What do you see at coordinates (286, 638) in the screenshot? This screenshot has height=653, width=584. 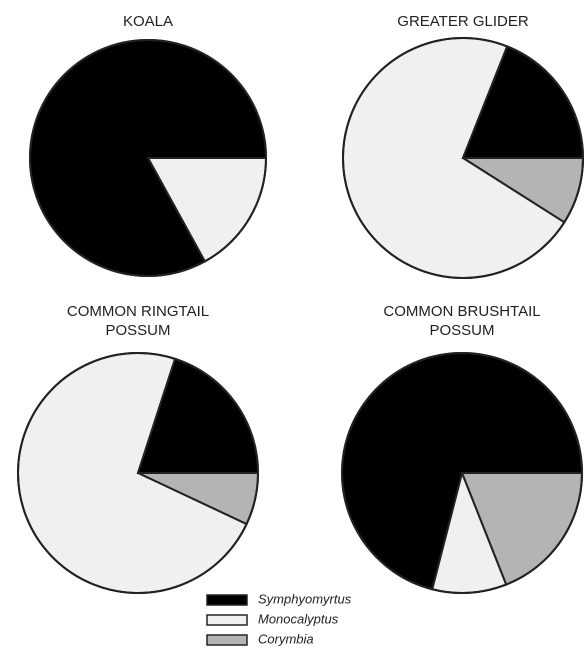 I see `legend-label: Corymbia` at bounding box center [286, 638].